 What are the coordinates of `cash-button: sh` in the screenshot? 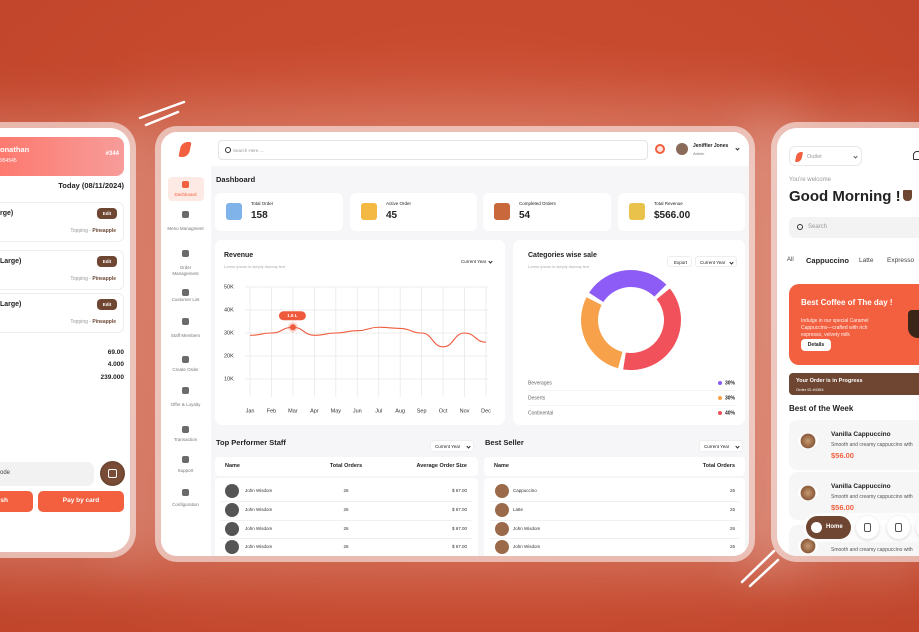 It's located at (16, 501).